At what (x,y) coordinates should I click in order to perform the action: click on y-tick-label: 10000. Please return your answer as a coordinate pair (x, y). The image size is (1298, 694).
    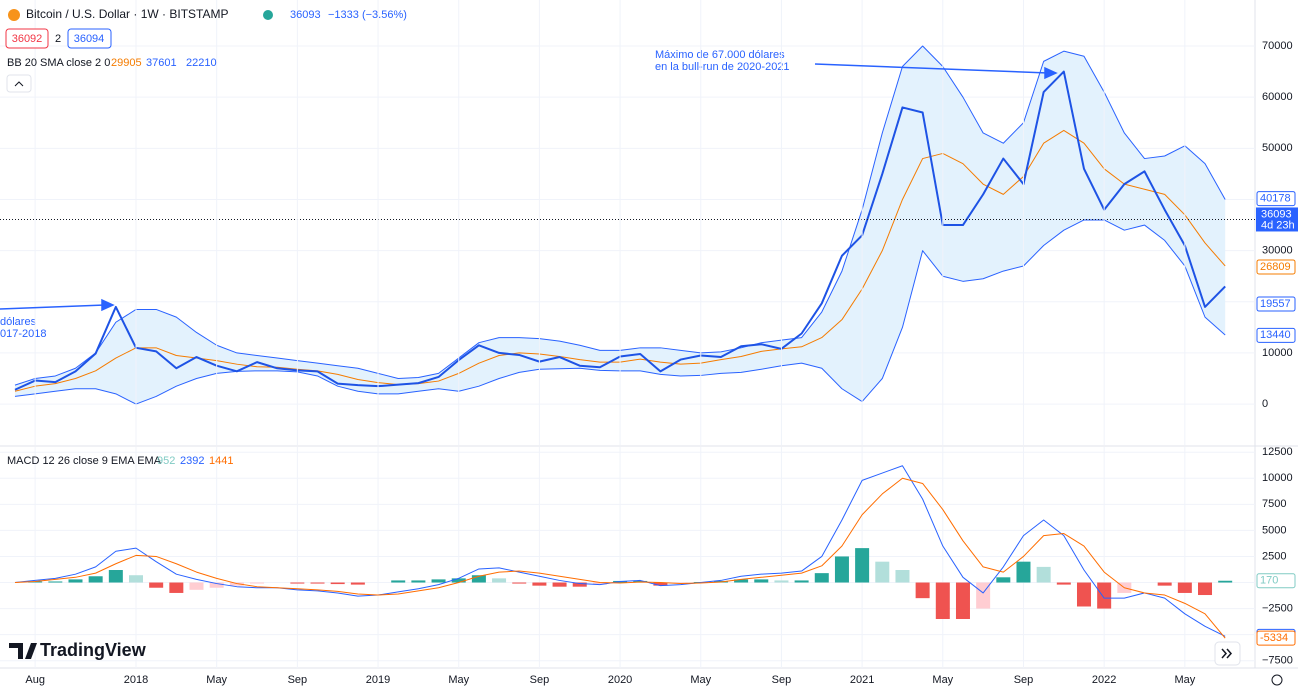
    Looking at the image, I should click on (1277, 478).